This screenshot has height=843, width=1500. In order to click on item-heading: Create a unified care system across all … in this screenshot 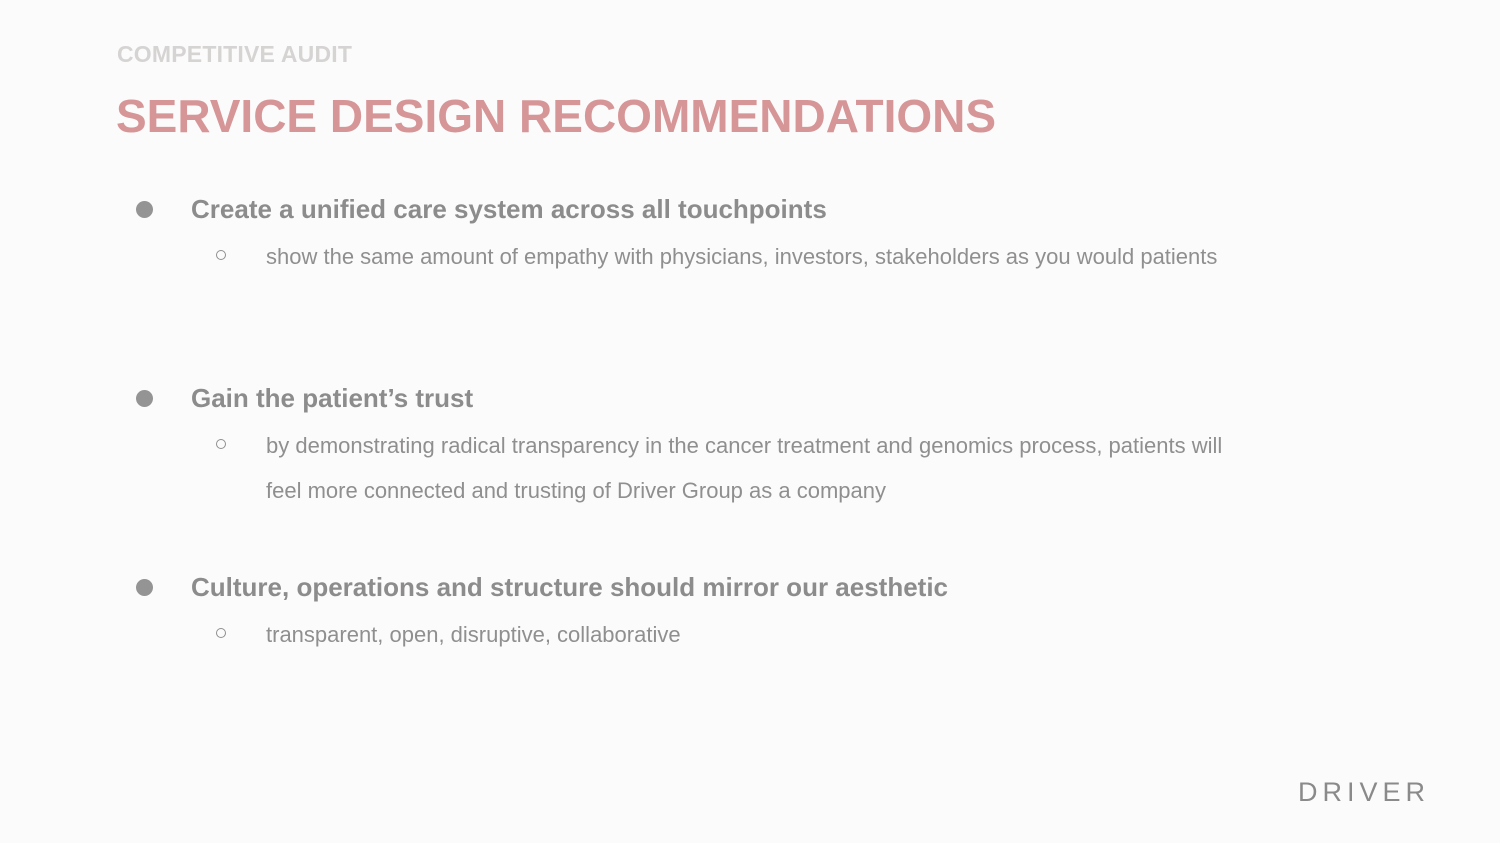, I will do `click(509, 209)`.